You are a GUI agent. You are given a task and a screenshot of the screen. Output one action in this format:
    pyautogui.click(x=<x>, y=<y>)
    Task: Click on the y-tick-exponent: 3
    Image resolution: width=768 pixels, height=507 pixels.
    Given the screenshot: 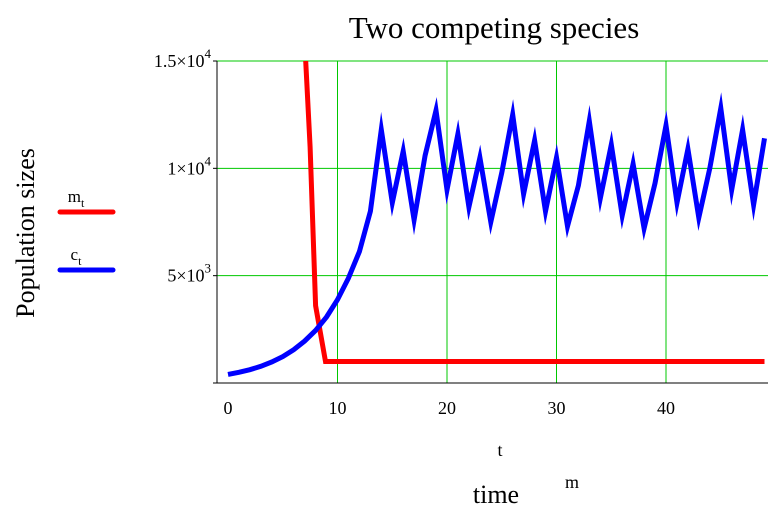 What is the action you would take?
    pyautogui.click(x=208, y=268)
    